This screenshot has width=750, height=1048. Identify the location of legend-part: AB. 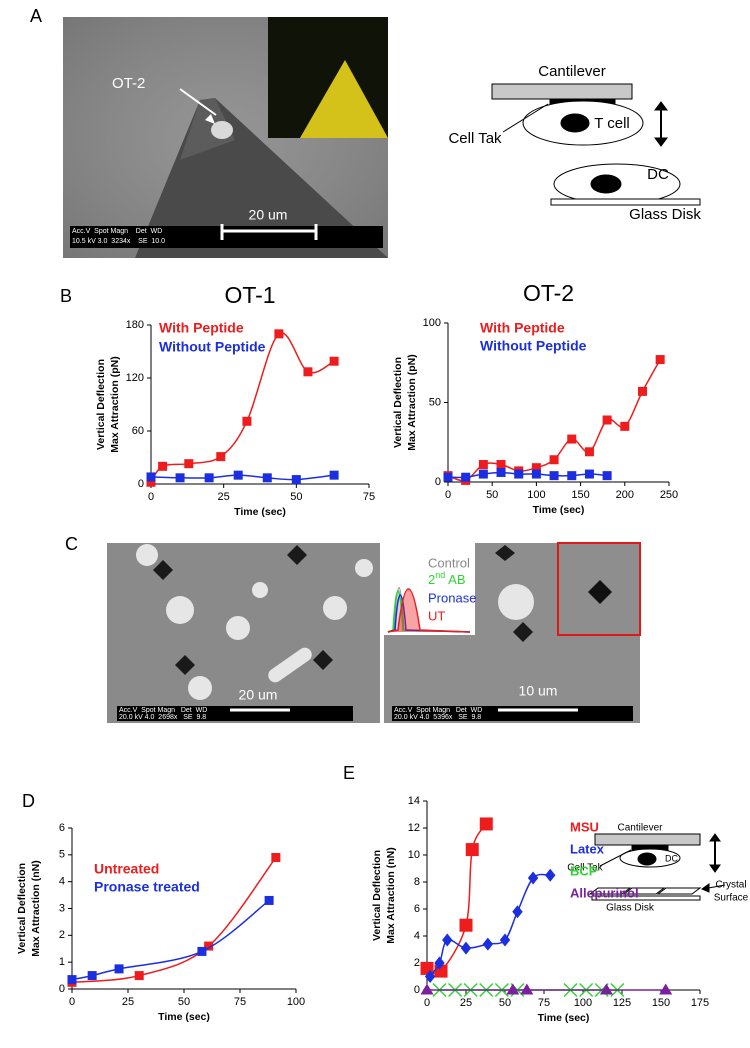
(455, 579).